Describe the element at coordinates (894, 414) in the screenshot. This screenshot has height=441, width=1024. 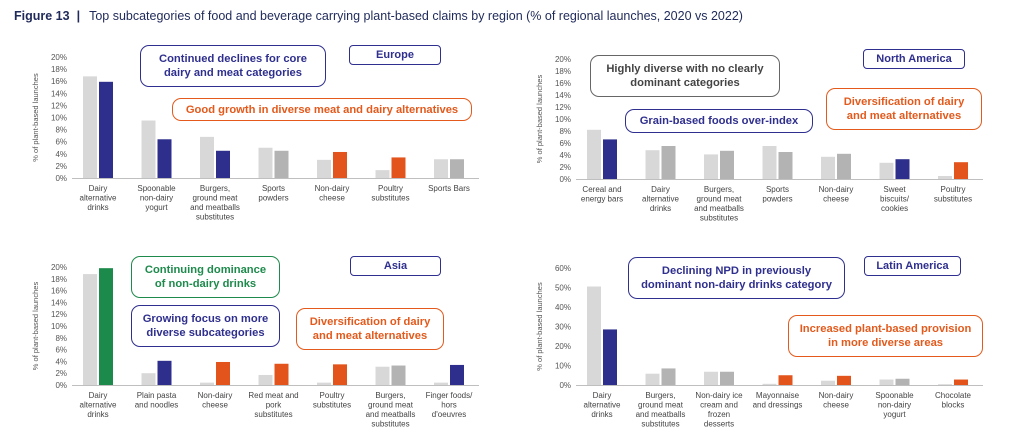
I see `category-label: yogurt` at that location.